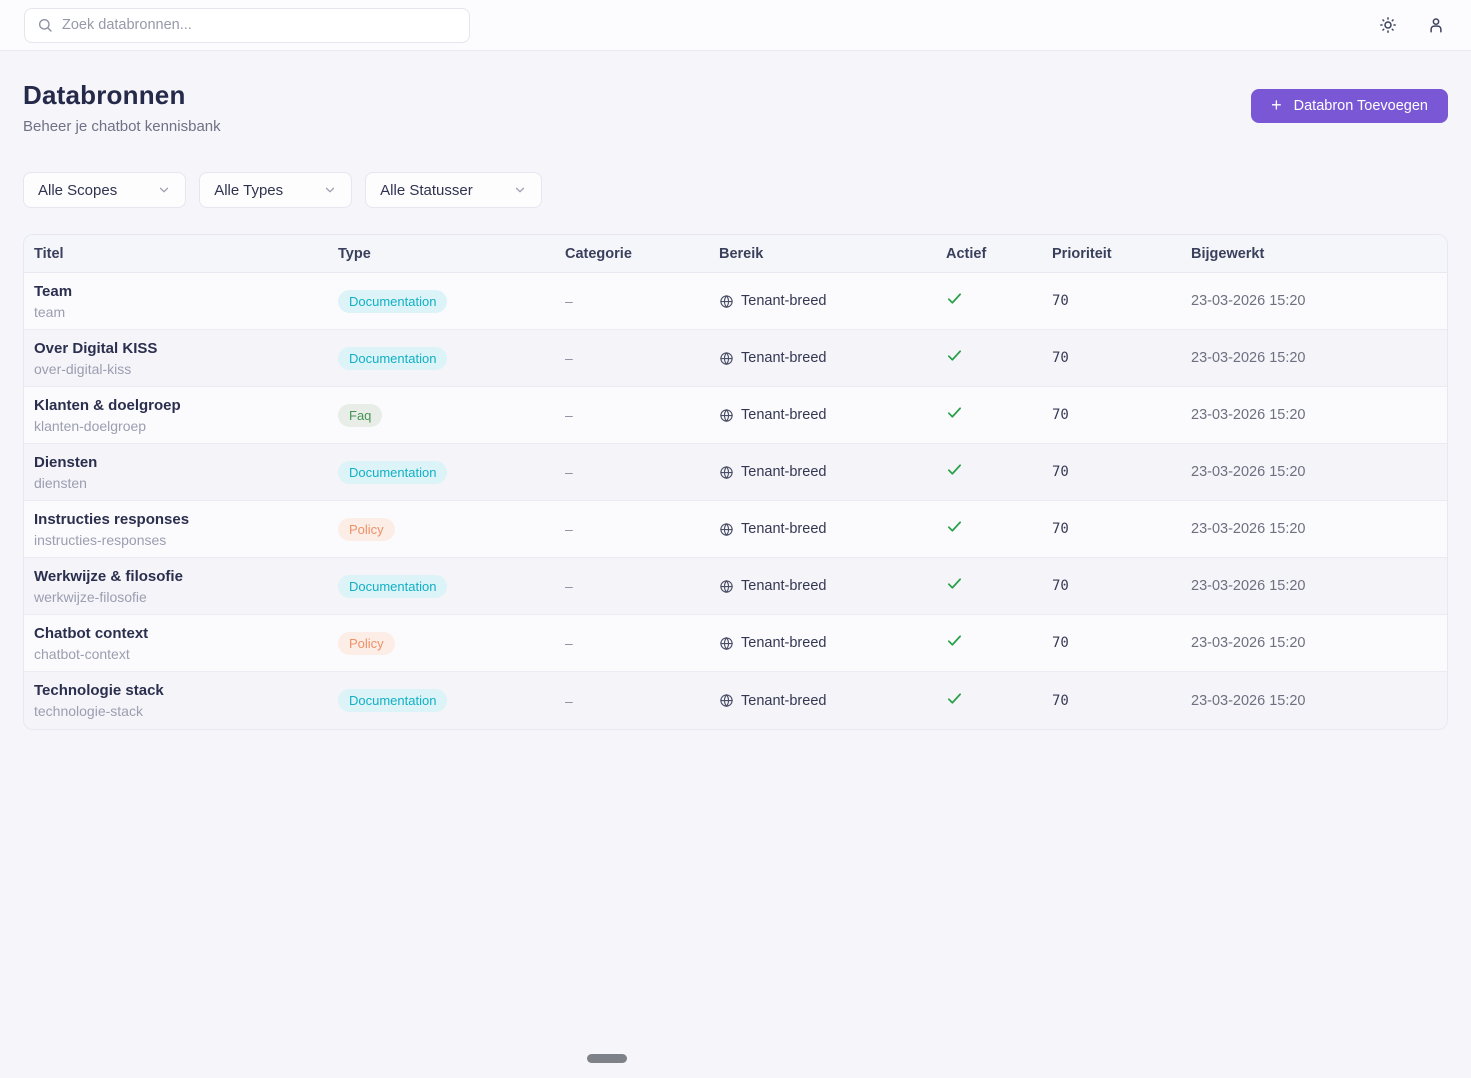  I want to click on user-menu-button, so click(1436, 25).